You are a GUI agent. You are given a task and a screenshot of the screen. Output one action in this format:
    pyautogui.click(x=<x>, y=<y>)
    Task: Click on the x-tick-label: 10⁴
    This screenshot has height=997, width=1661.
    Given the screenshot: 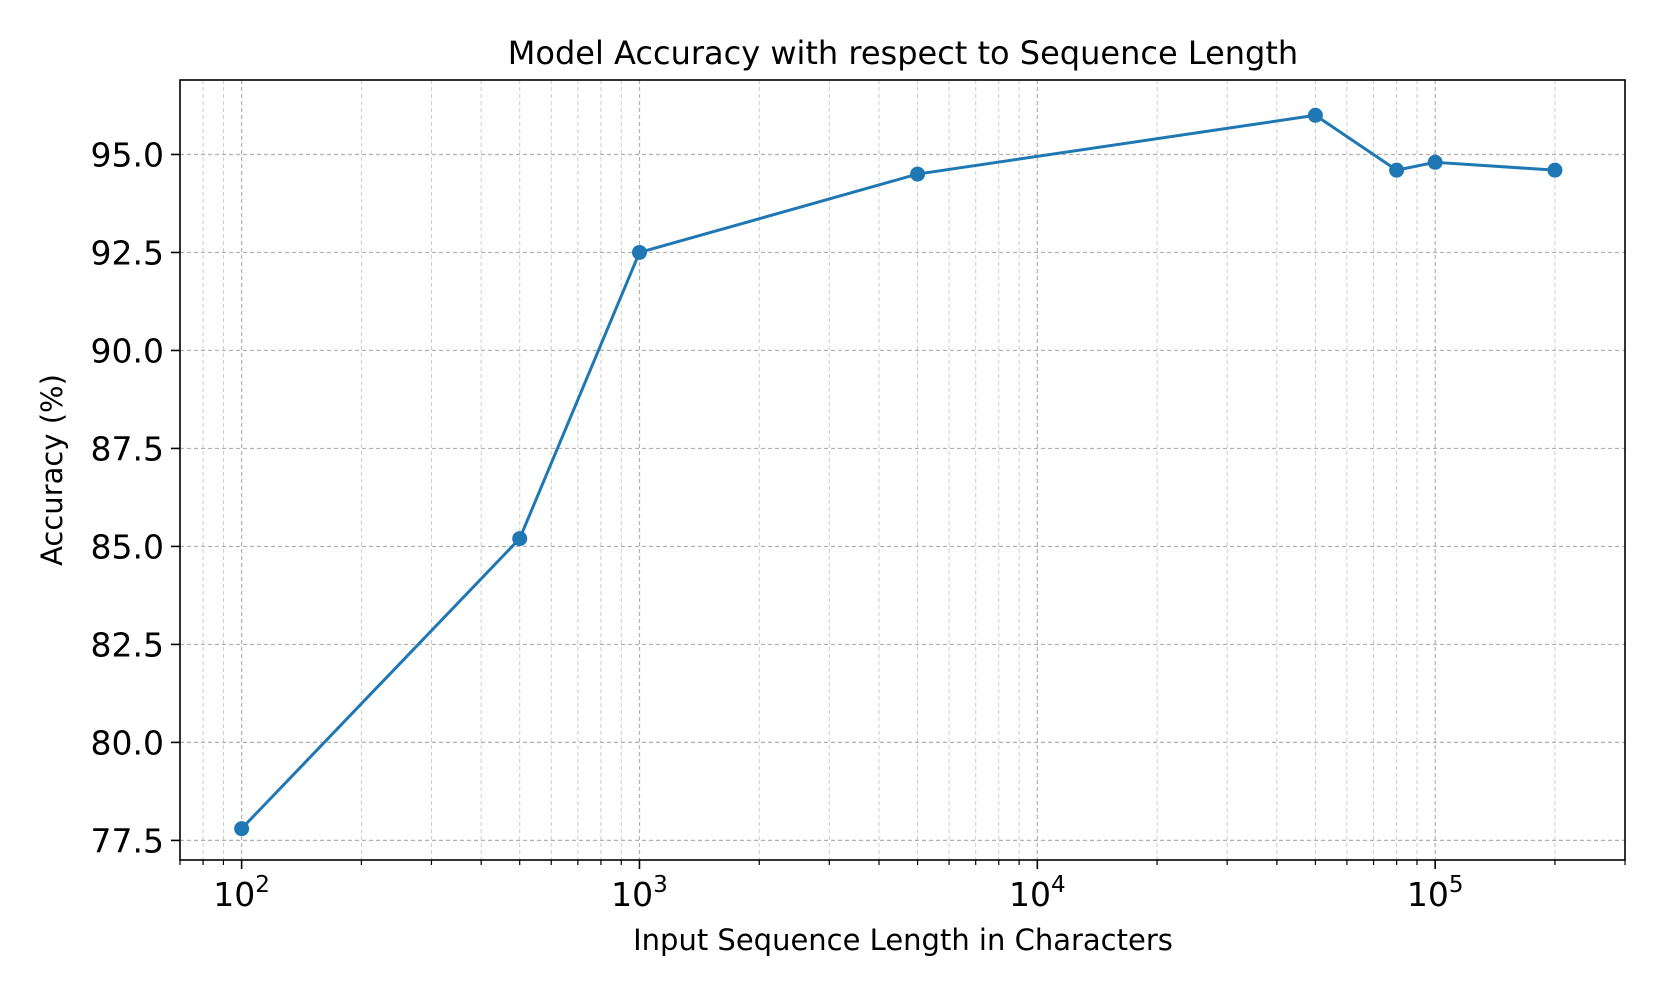 What is the action you would take?
    pyautogui.click(x=1037, y=893)
    